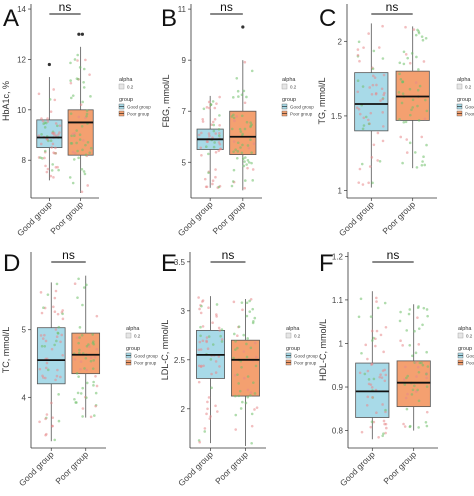  What do you see at coordinates (341, 343) in the screenshot?
I see `y-tick-label: 1` at bounding box center [341, 343].